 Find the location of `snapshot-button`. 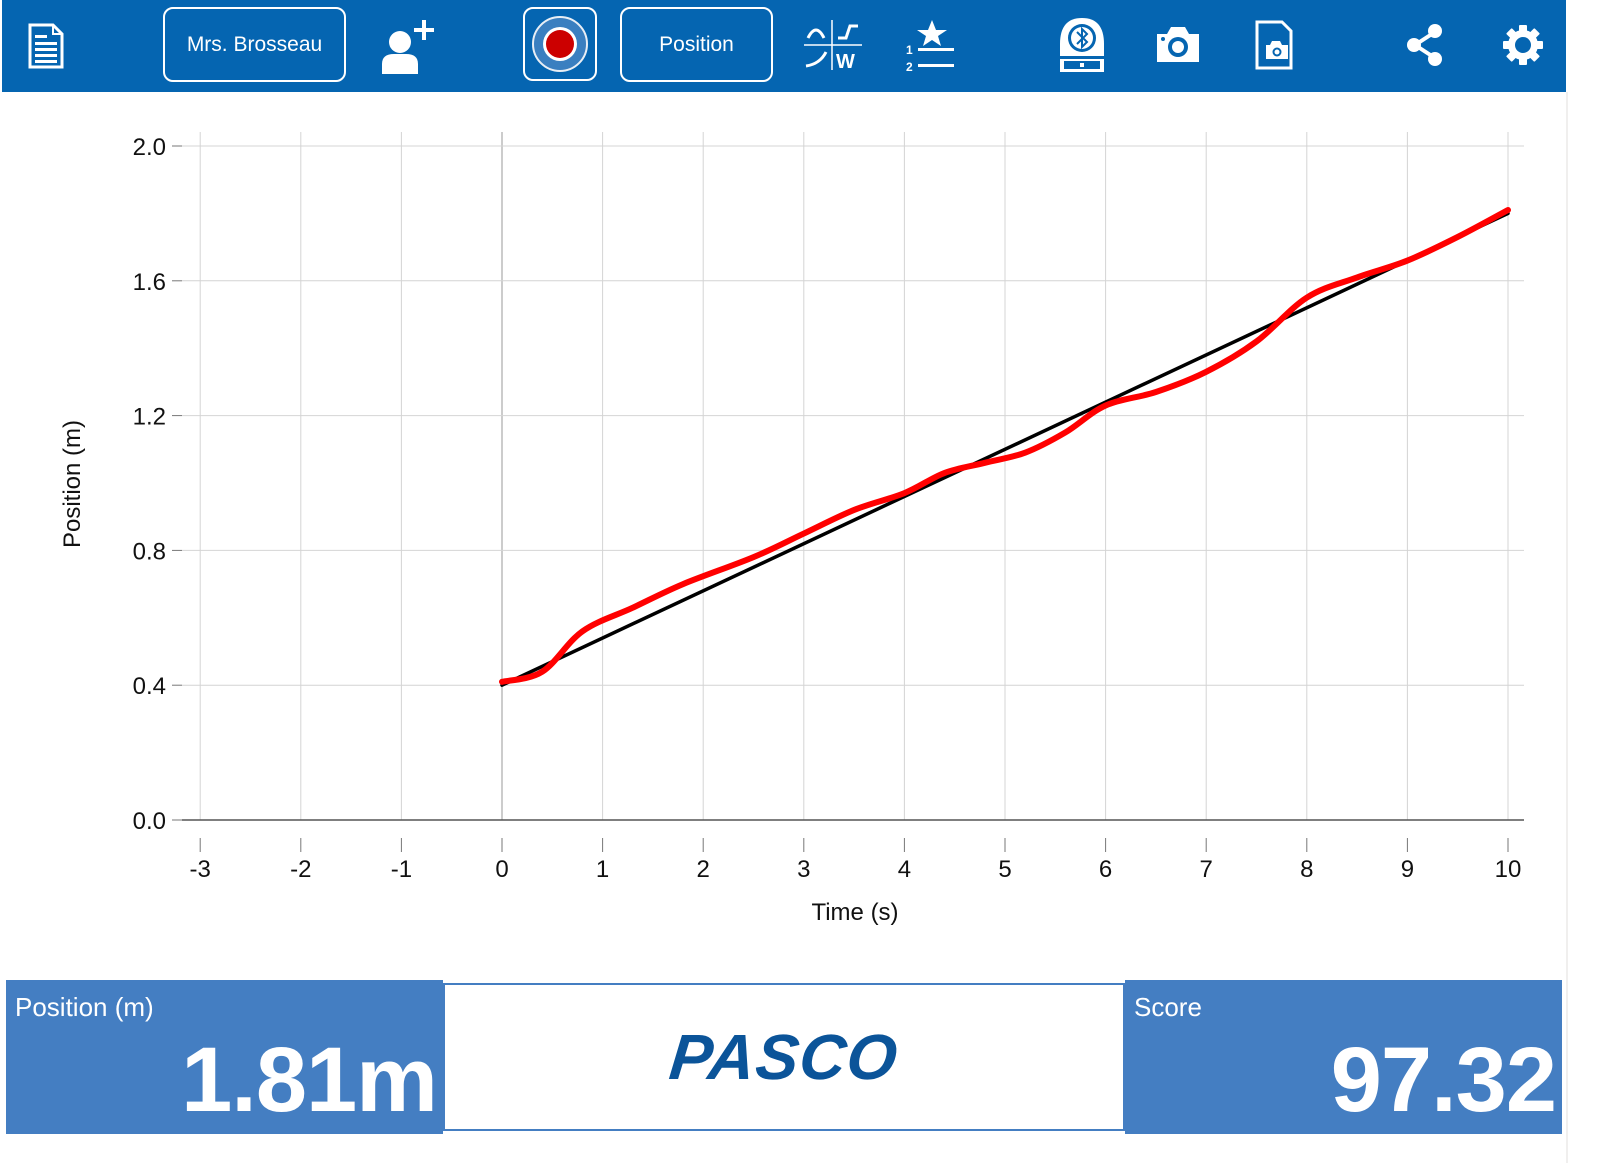

snapshot-button is located at coordinates (1178, 44).